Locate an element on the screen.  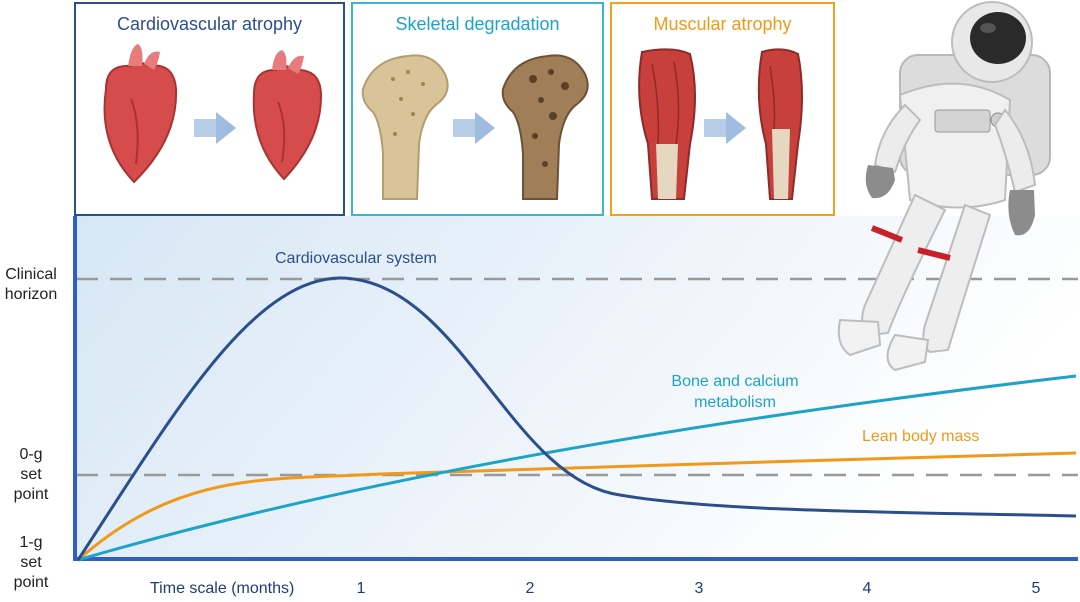
y-label-one-g-set-point: 1-g set point is located at coordinates (31, 563).